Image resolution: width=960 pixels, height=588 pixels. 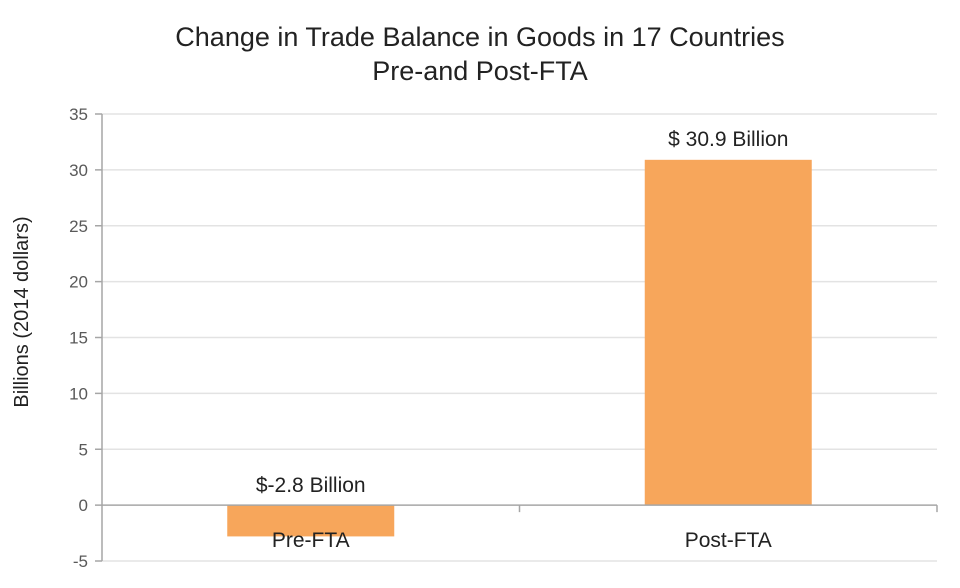 I want to click on y-tick-label: 35, so click(x=78, y=114).